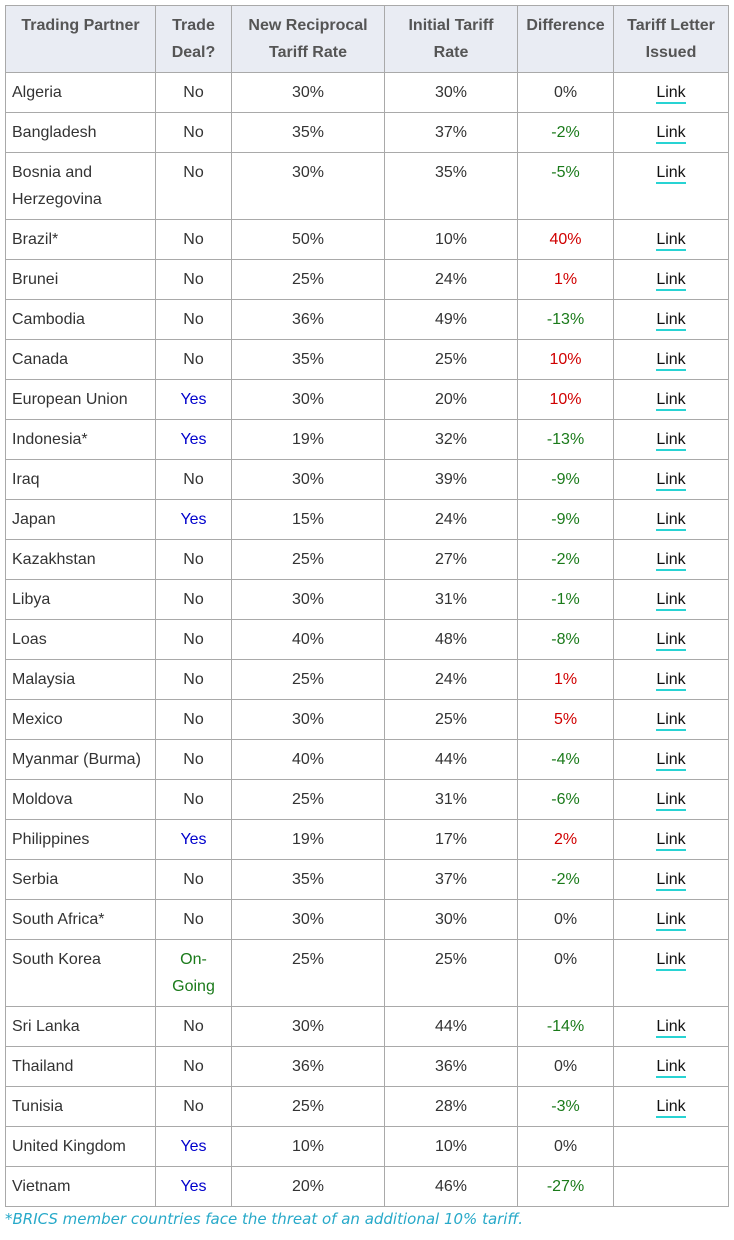  Describe the element at coordinates (565, 239) in the screenshot. I see `difference-cell: 40%` at that location.